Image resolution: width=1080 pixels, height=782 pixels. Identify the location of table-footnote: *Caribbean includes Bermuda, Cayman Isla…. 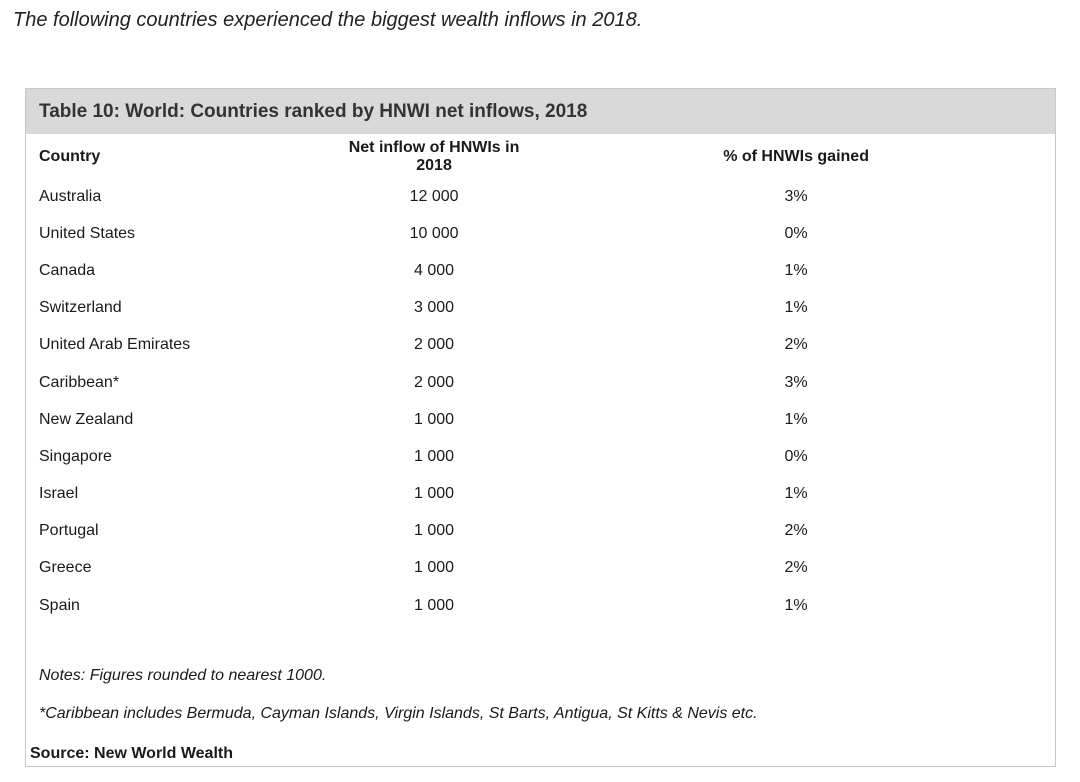
(398, 713).